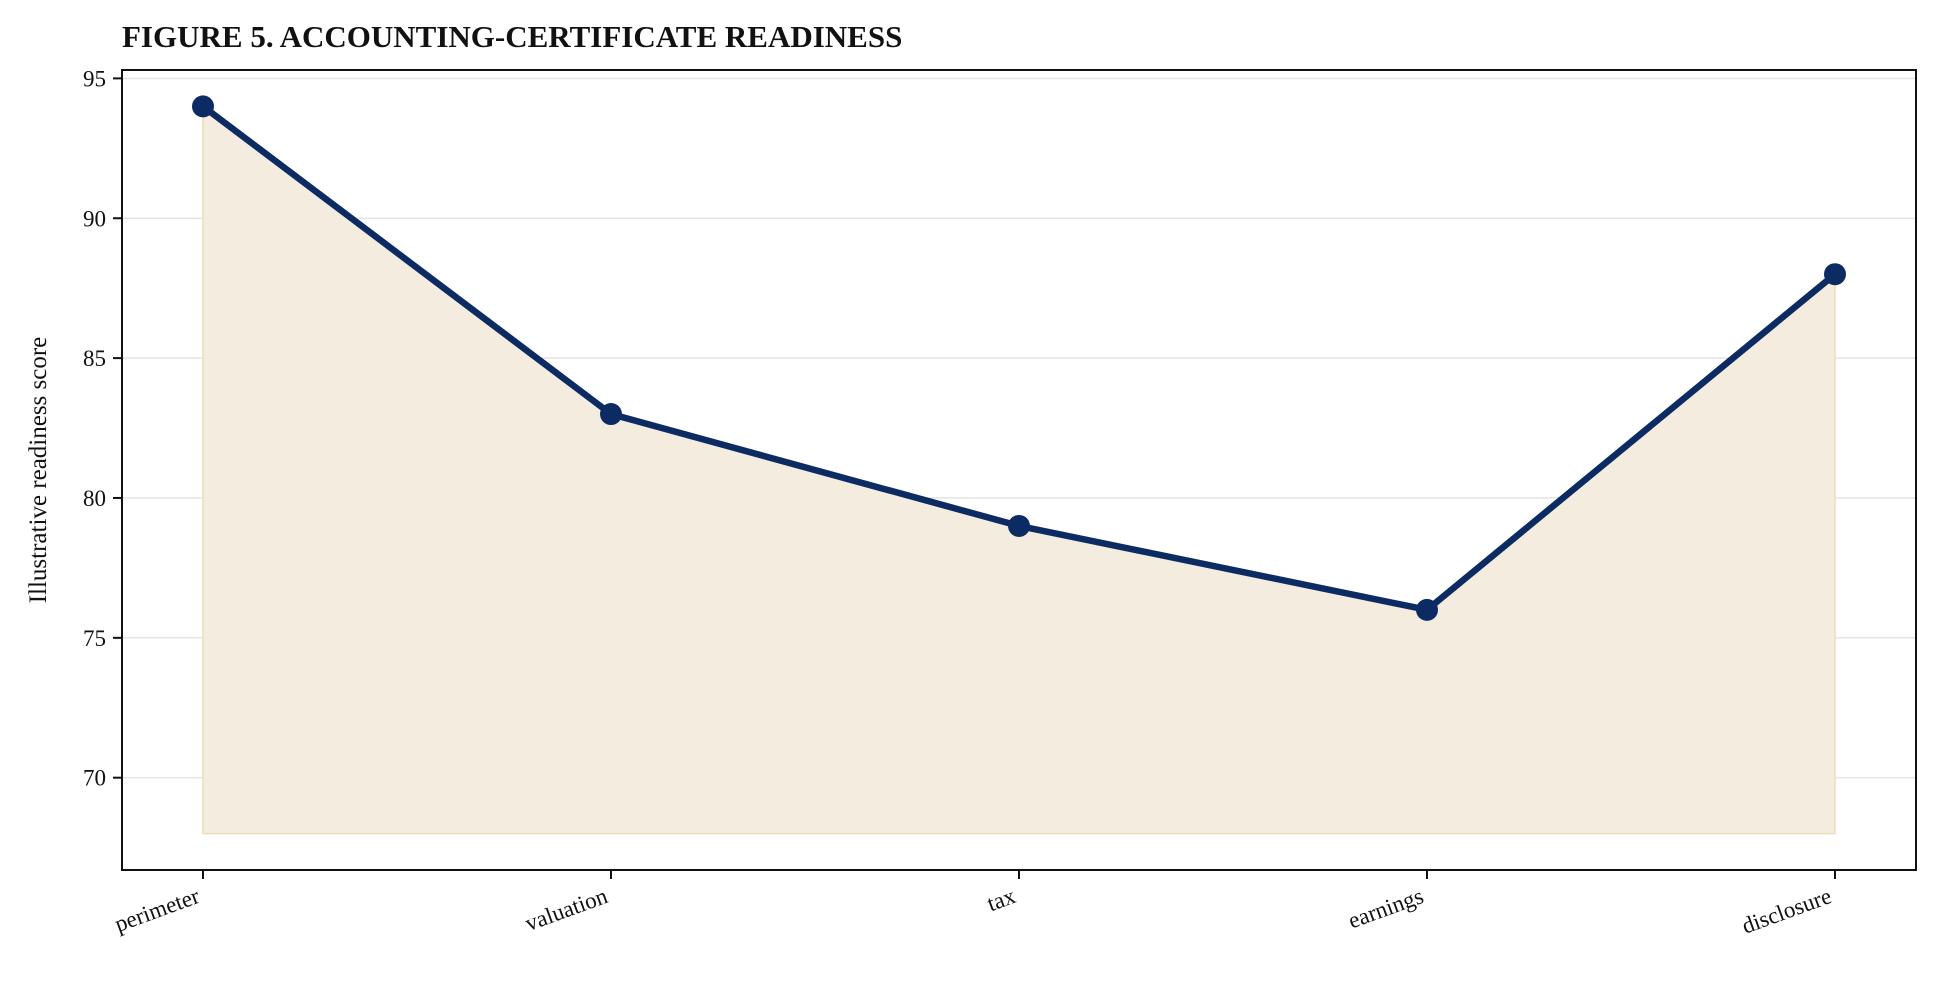 Image resolution: width=1940 pixels, height=988 pixels. Describe the element at coordinates (157, 910) in the screenshot. I see `x-tick-label-perimeter: perimeter` at that location.